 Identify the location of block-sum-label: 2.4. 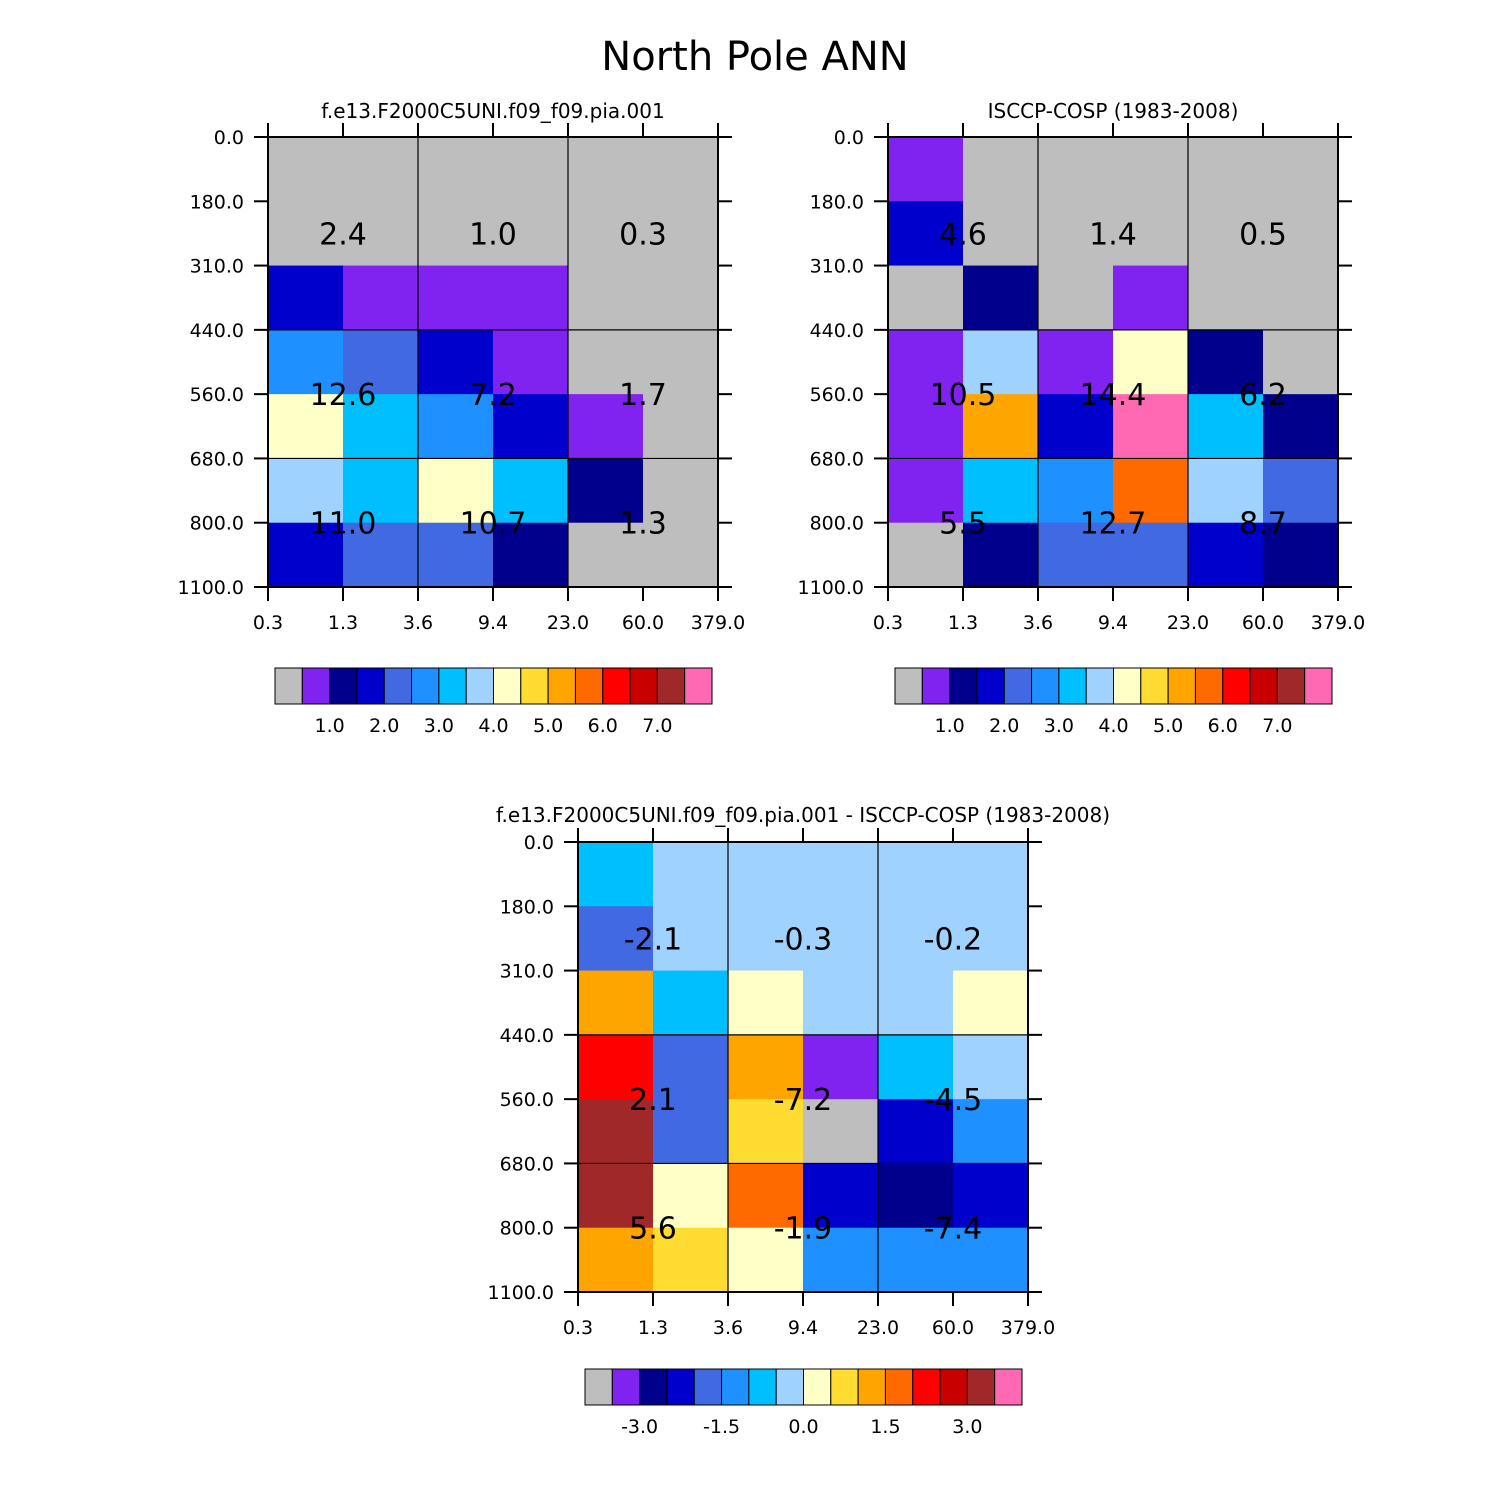
(343, 234).